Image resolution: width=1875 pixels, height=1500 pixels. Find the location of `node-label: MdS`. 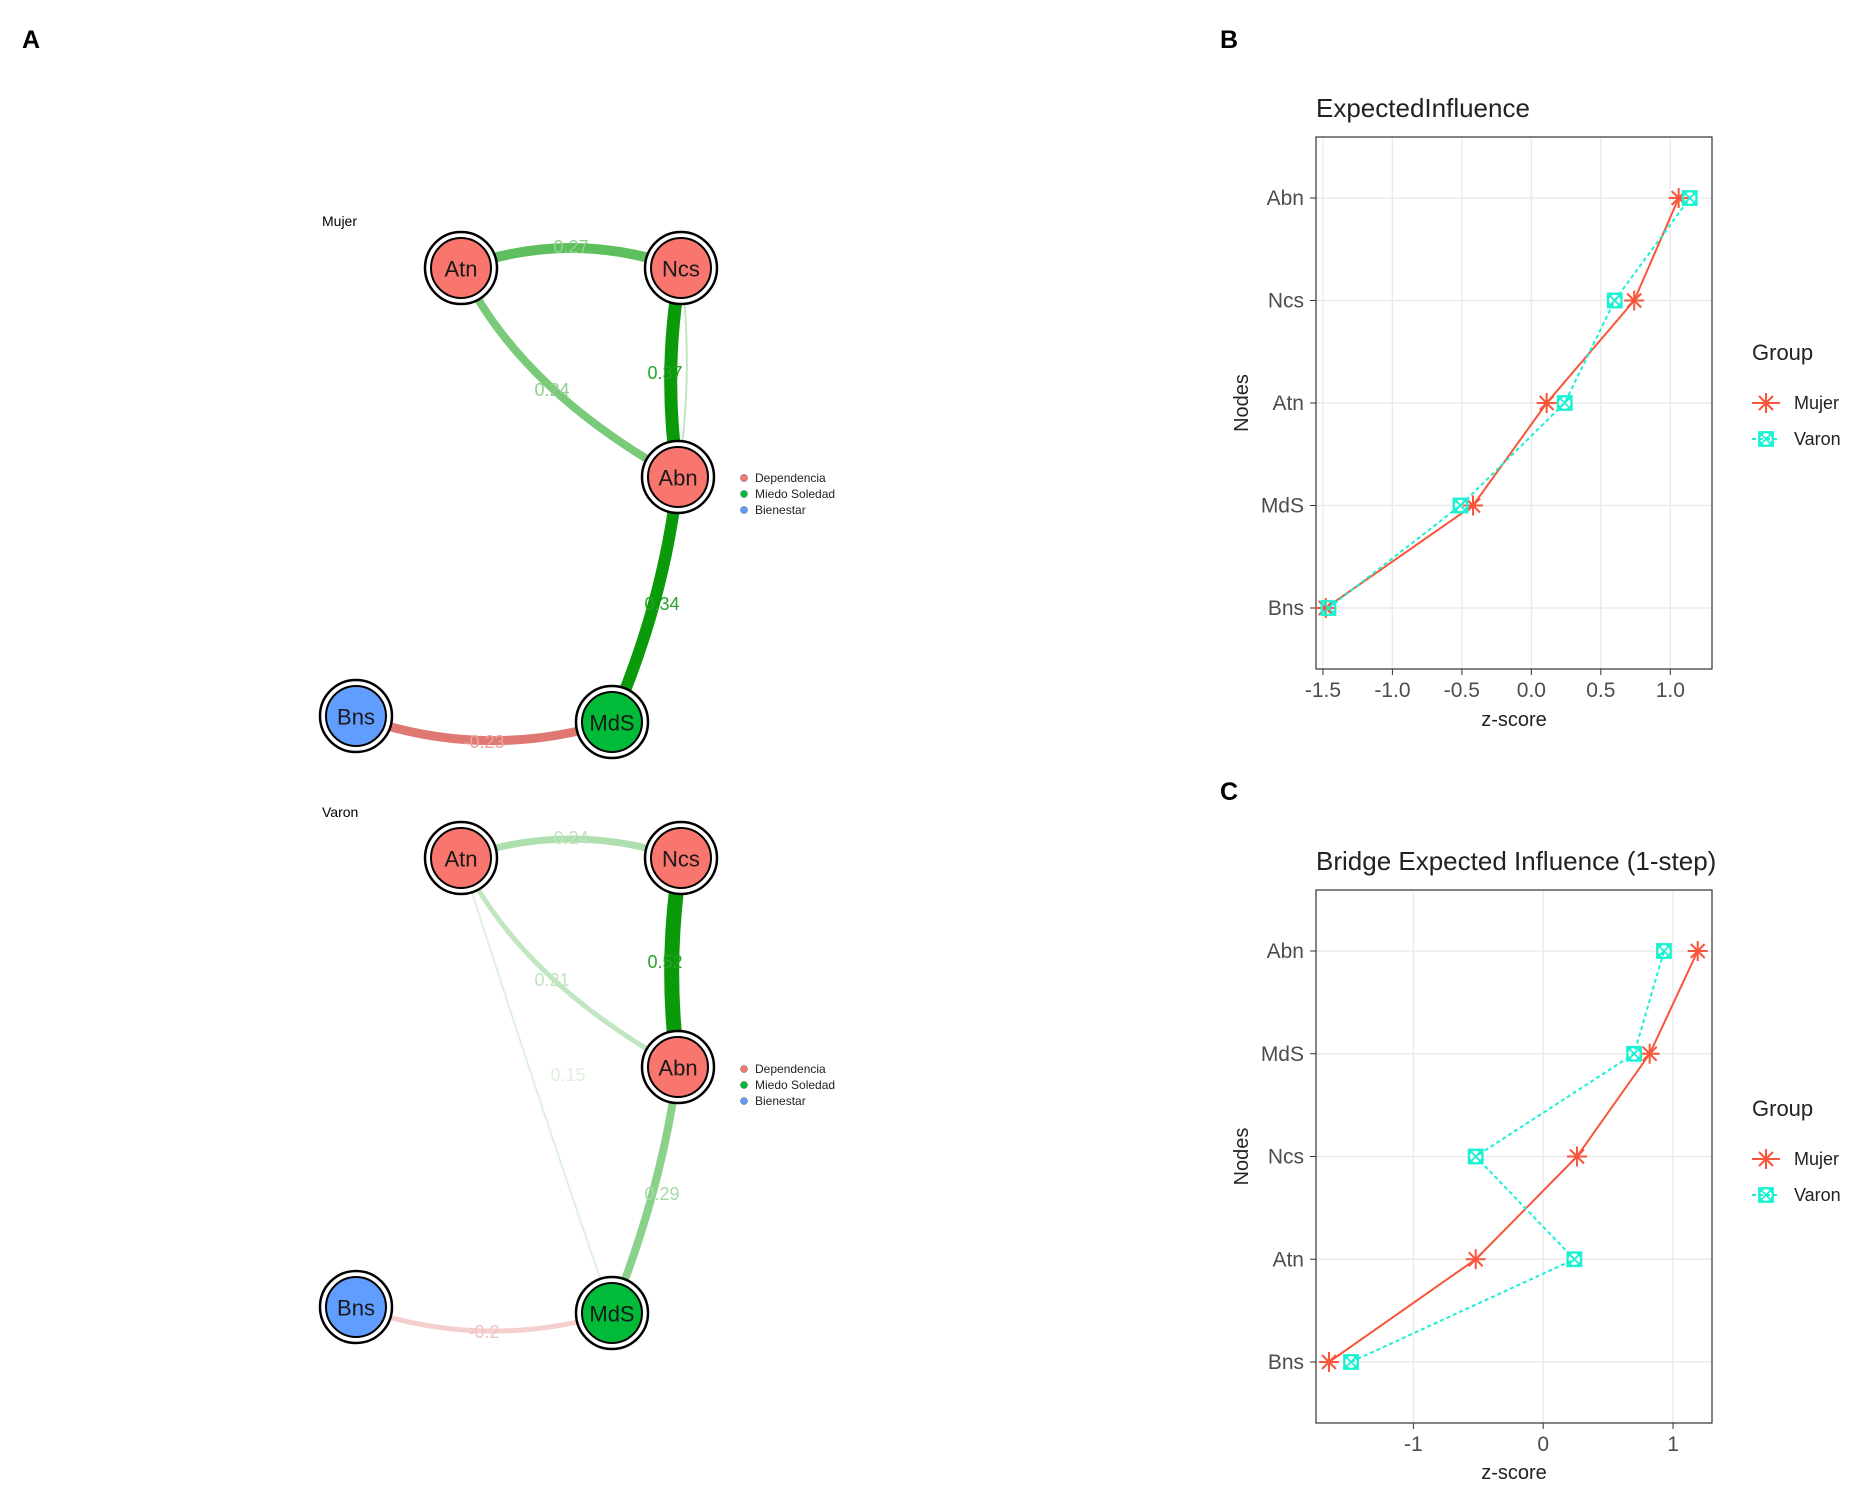

node-label: MdS is located at coordinates (611, 1314).